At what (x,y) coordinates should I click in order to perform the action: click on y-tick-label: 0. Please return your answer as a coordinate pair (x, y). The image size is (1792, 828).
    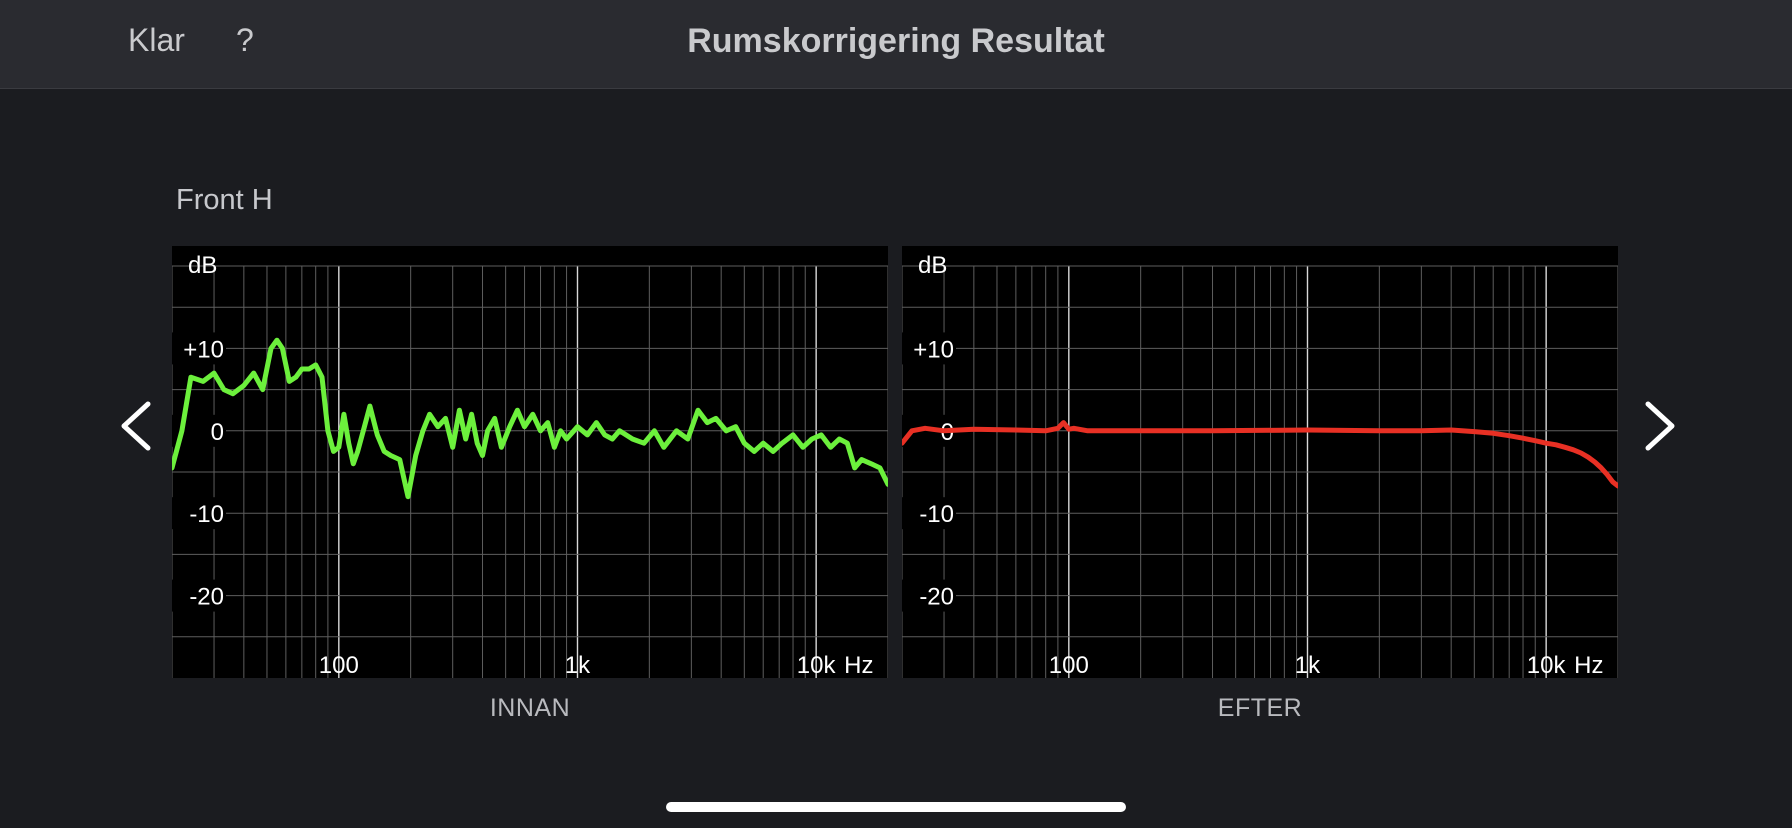
    Looking at the image, I should click on (217, 432).